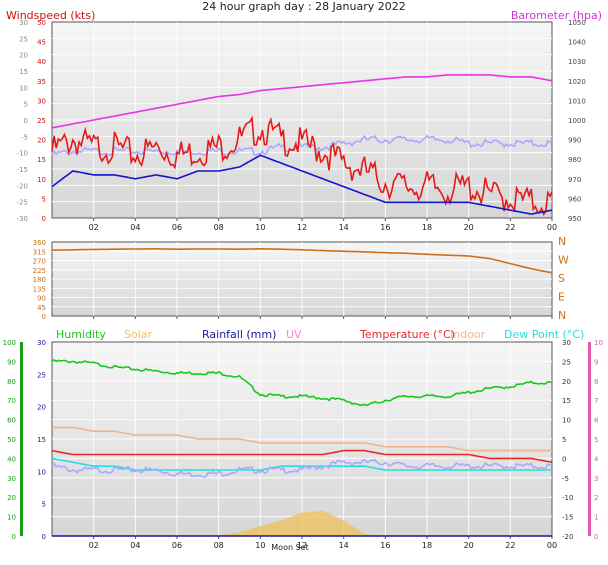 The width and height of the screenshot is (608, 565). I want to click on uv-tick-label: 0, so click(596, 537).